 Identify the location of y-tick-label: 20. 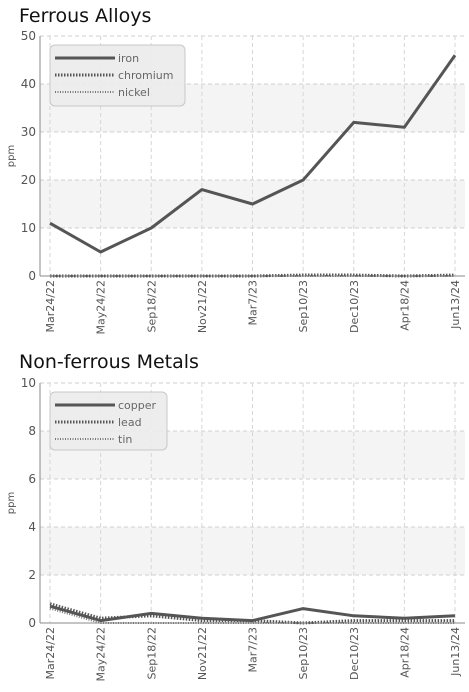
(28, 180).